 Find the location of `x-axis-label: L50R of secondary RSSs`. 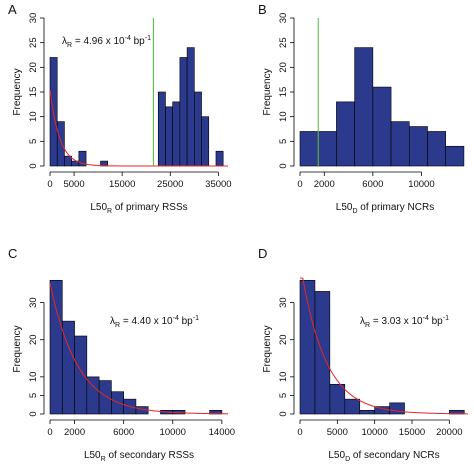

x-axis-label: L50R of secondary RSSs is located at coordinates (139, 456).